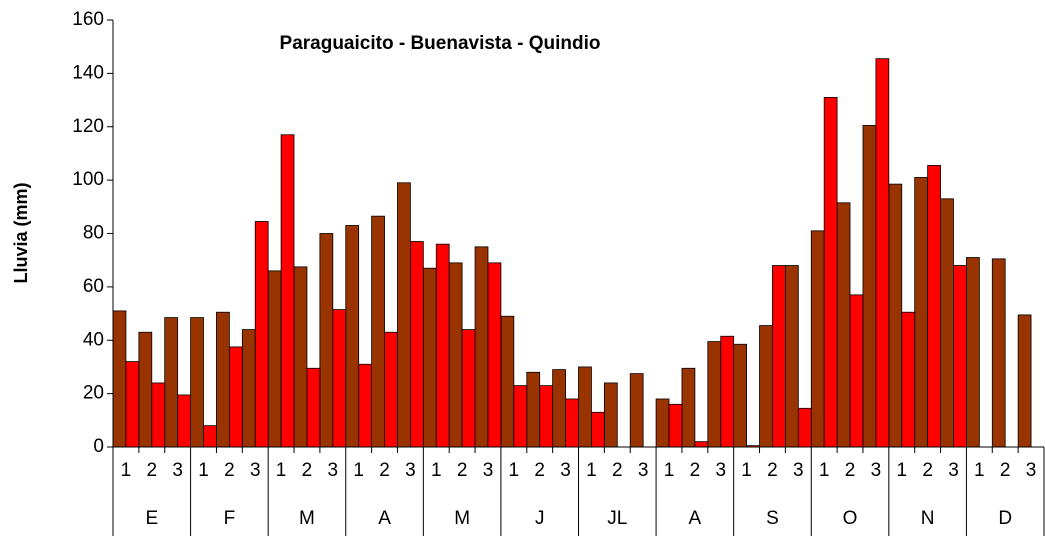 The image size is (1045, 537). Describe the element at coordinates (93, 286) in the screenshot. I see `y-tick-label: 60` at that location.